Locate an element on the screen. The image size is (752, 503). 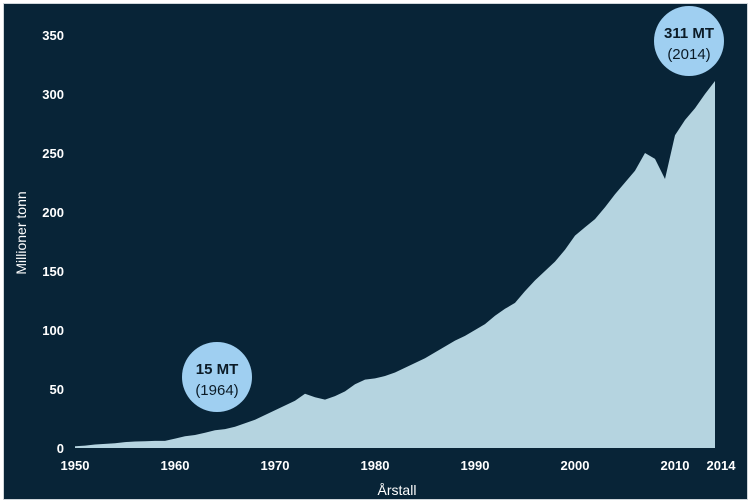
y-tick-label: 50 is located at coordinates (57, 389).